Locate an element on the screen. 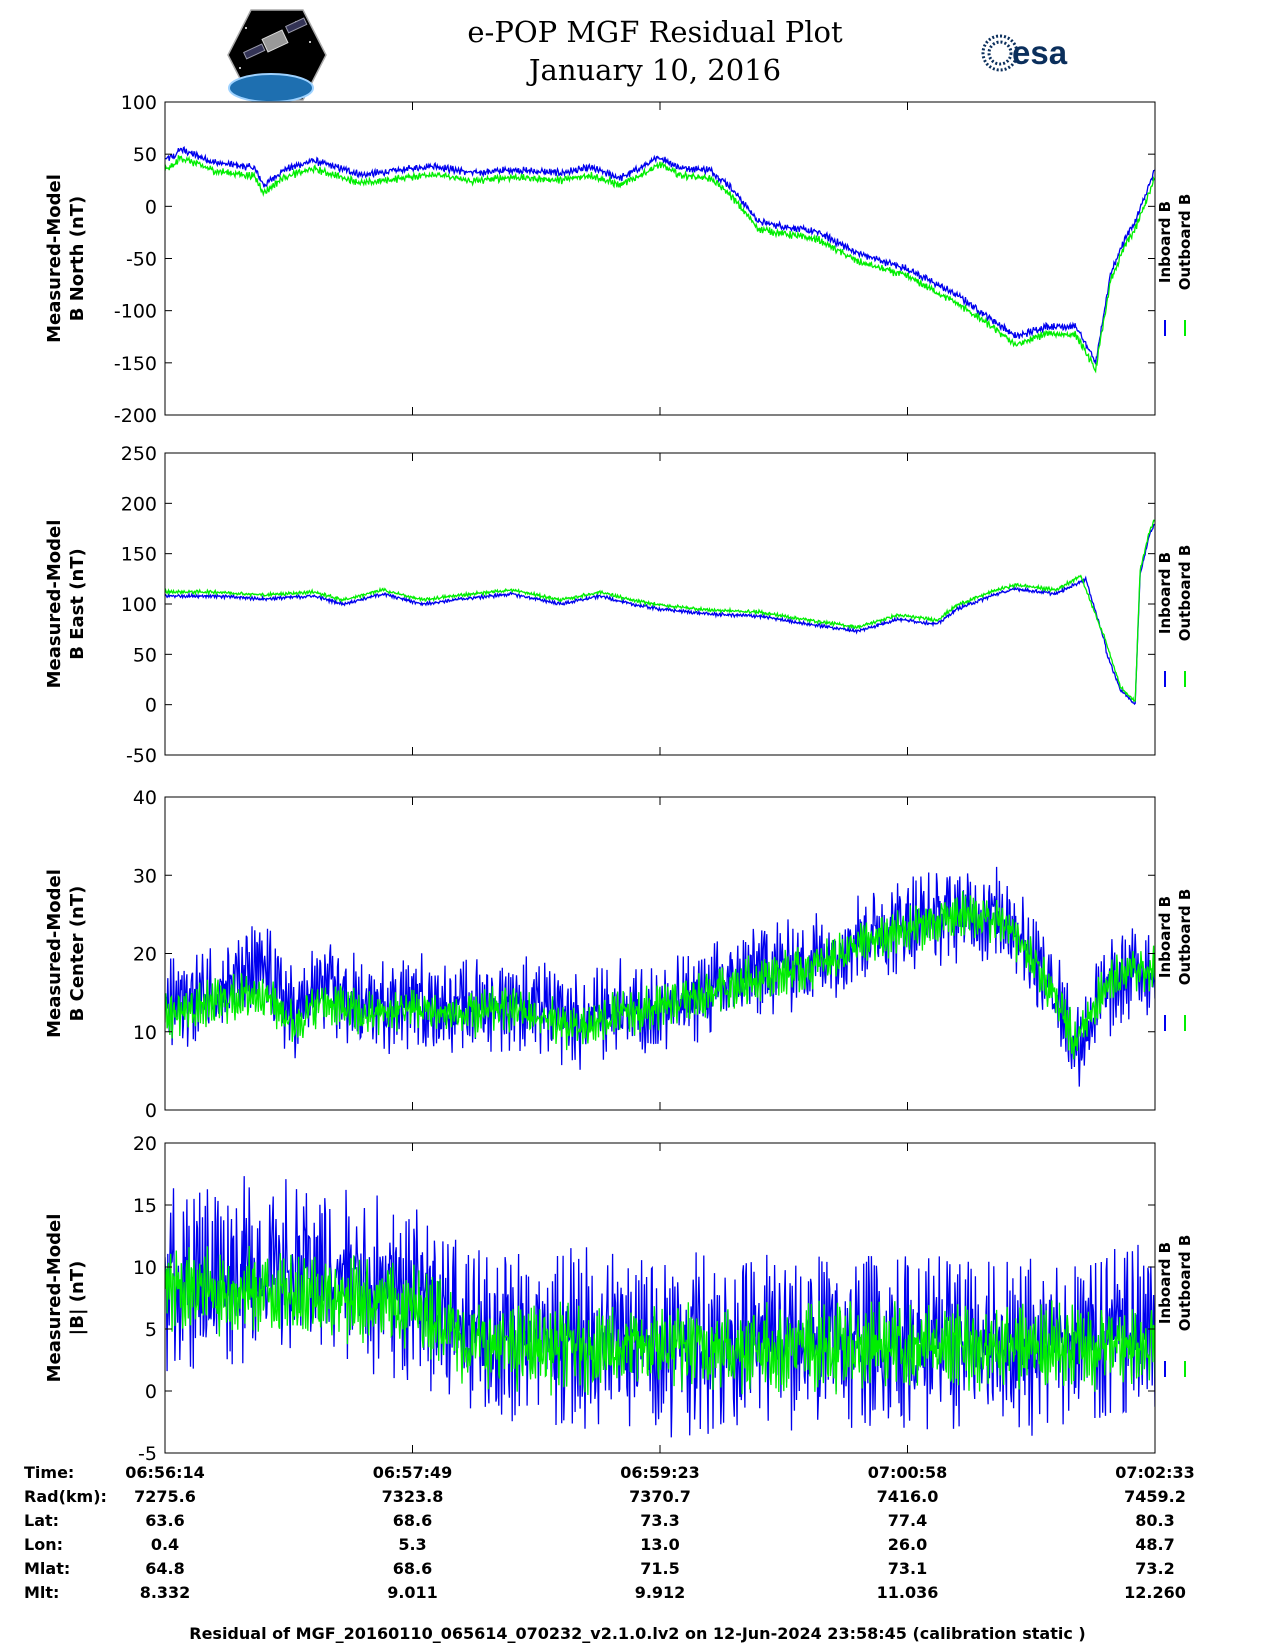  table-cell: 07:00:58 is located at coordinates (907, 1472).